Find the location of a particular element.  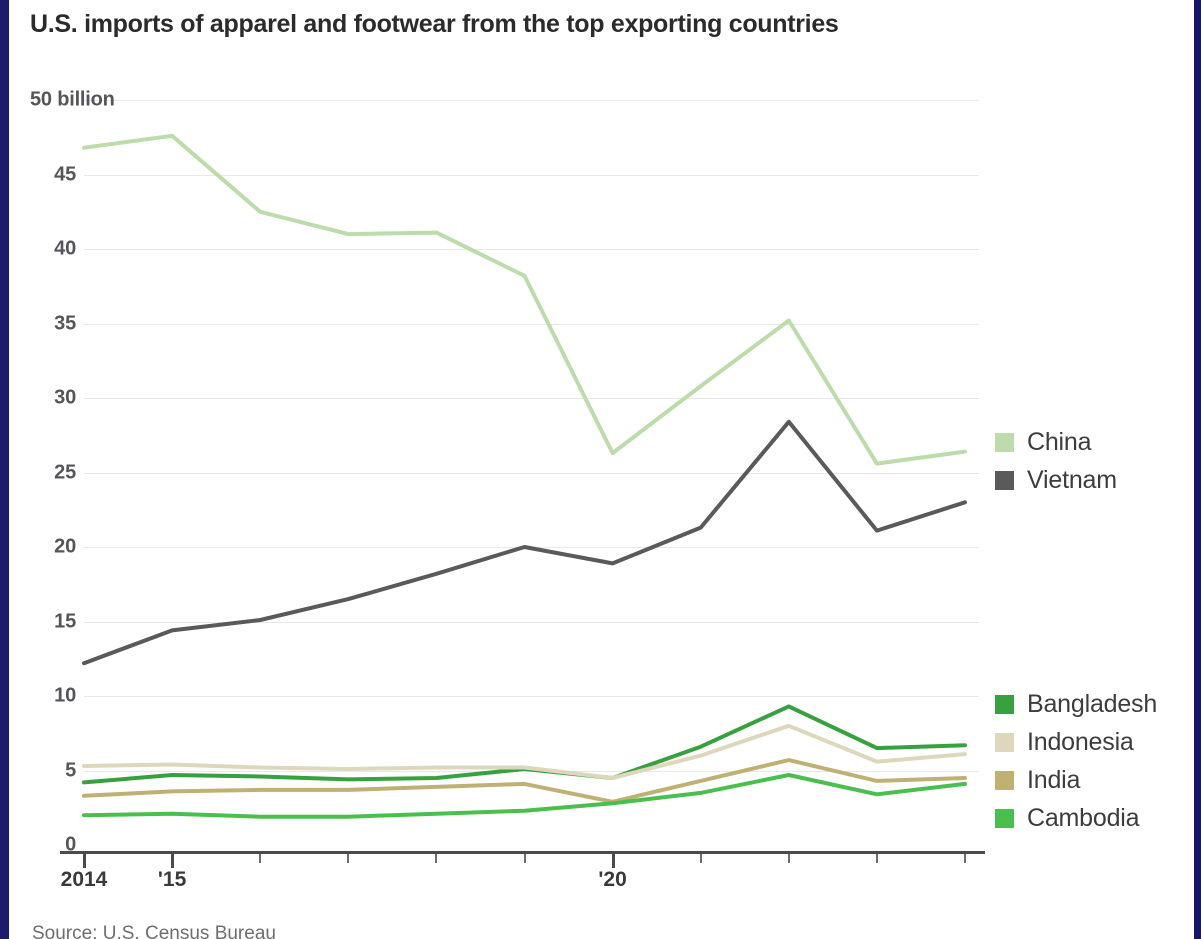

y-axis-tick-label: 10 is located at coordinates (65, 695).